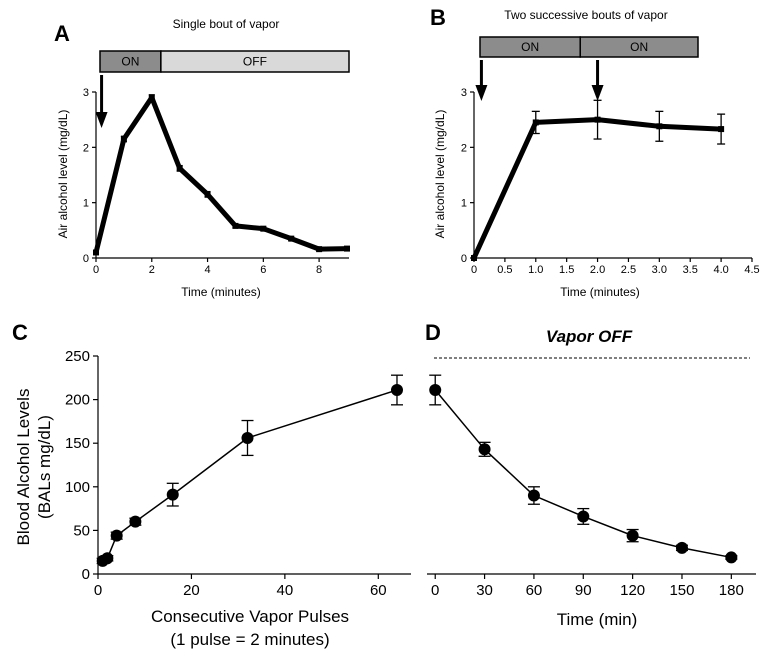  What do you see at coordinates (681, 590) in the screenshot?
I see `x-tick-label: 150` at bounding box center [681, 590].